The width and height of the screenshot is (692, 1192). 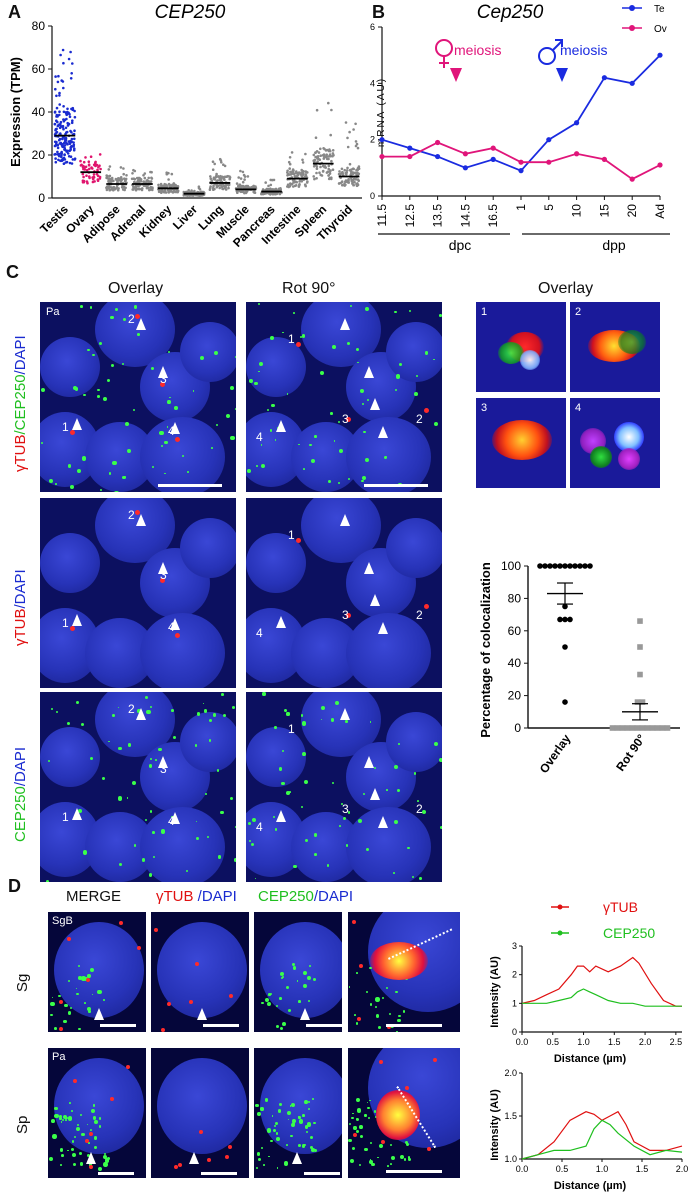 What do you see at coordinates (22, 982) in the screenshot?
I see `d-row-sg: Sg` at bounding box center [22, 982].